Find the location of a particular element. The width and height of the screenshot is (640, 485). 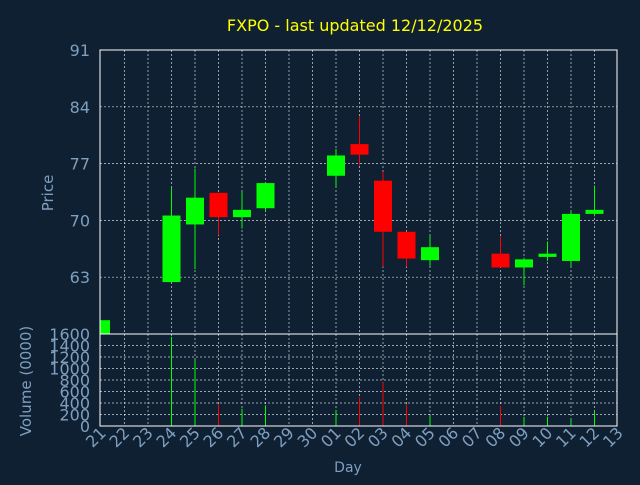

price-tick-label: 77 is located at coordinates (80, 164).